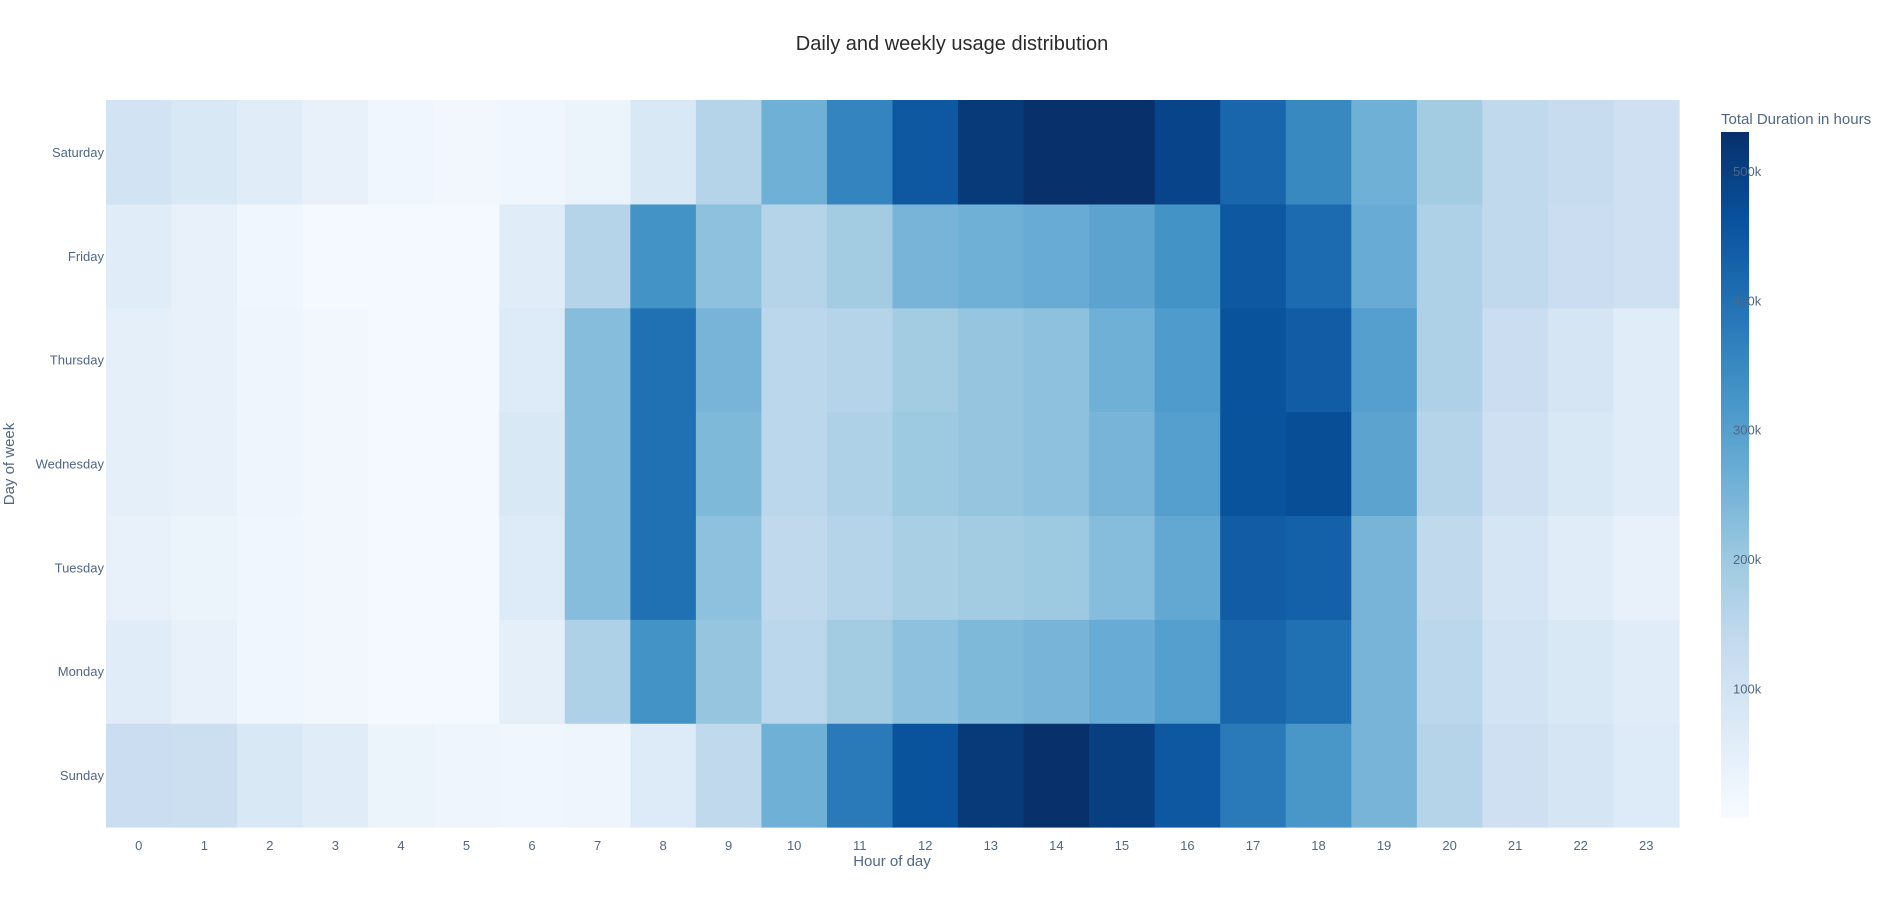 The height and width of the screenshot is (907, 1904). What do you see at coordinates (78, 152) in the screenshot?
I see `y-tick-label: Saturday` at bounding box center [78, 152].